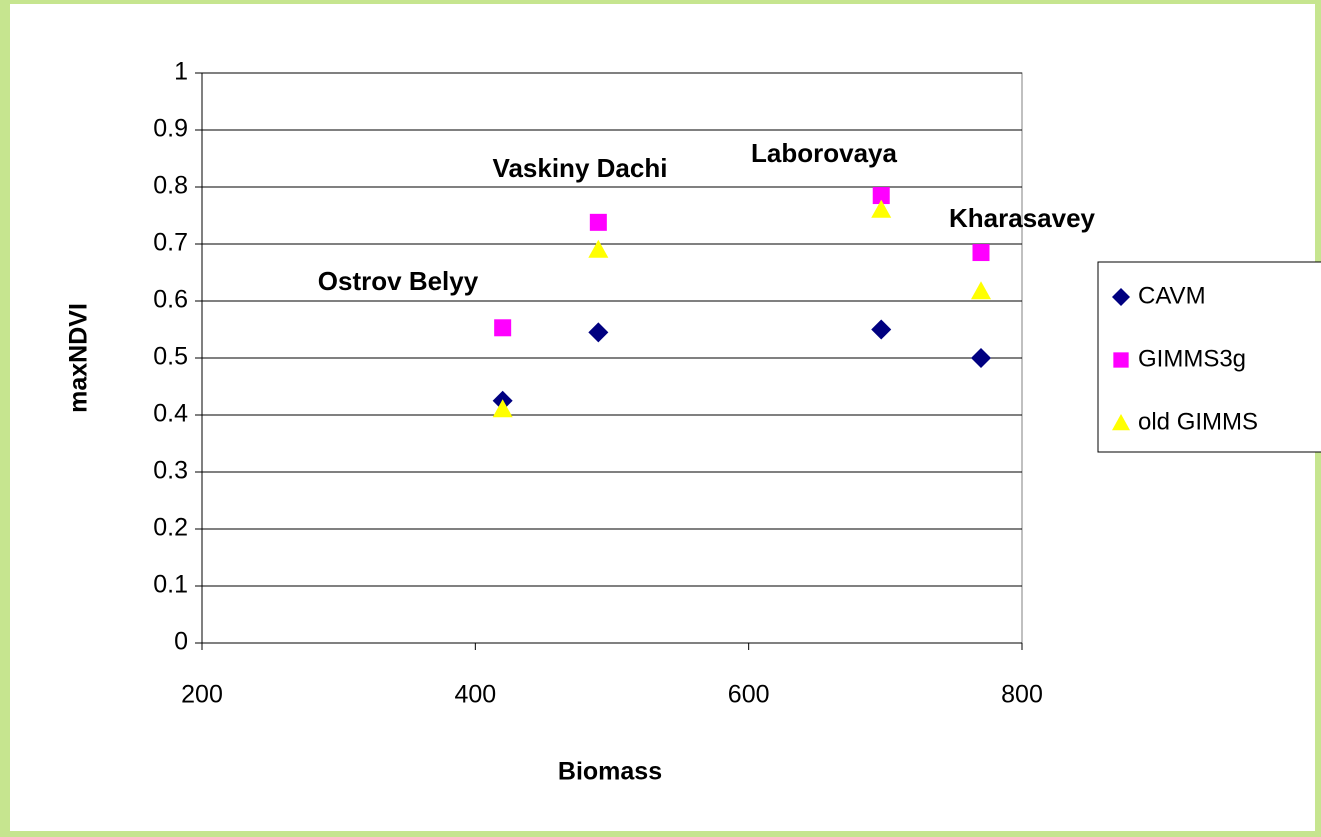 This screenshot has width=1321, height=837. What do you see at coordinates (202, 695) in the screenshot?
I see `x-tick-label: 200` at bounding box center [202, 695].